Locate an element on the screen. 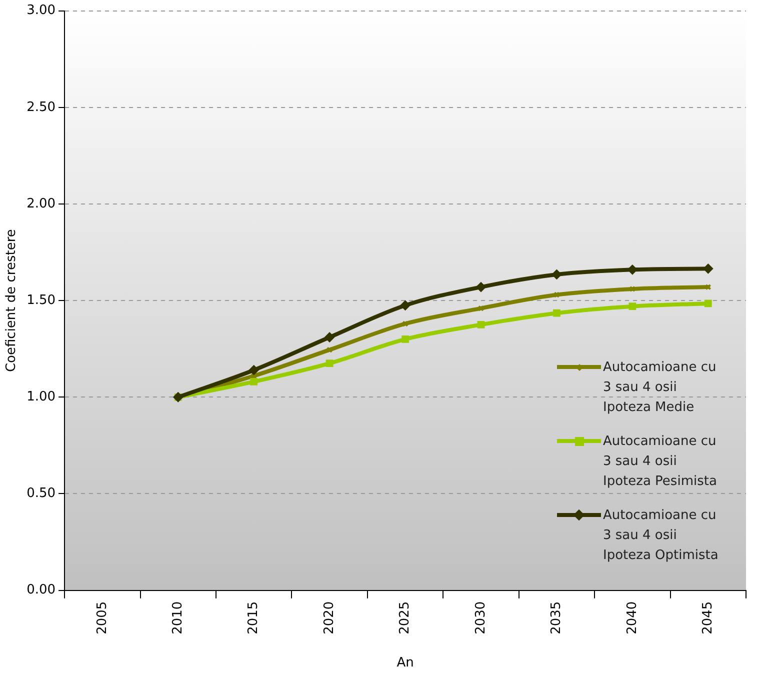 The image size is (758, 675). x-tick-label: 2005 is located at coordinates (102, 617).